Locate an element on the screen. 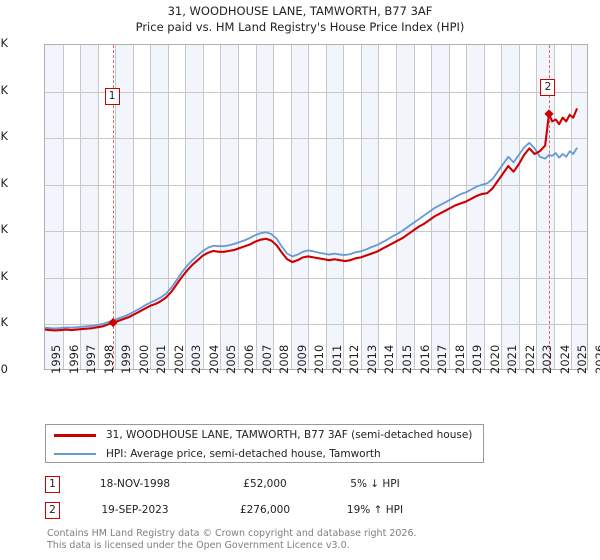  x-axis-tick-label: 2023 is located at coordinates (547, 359).